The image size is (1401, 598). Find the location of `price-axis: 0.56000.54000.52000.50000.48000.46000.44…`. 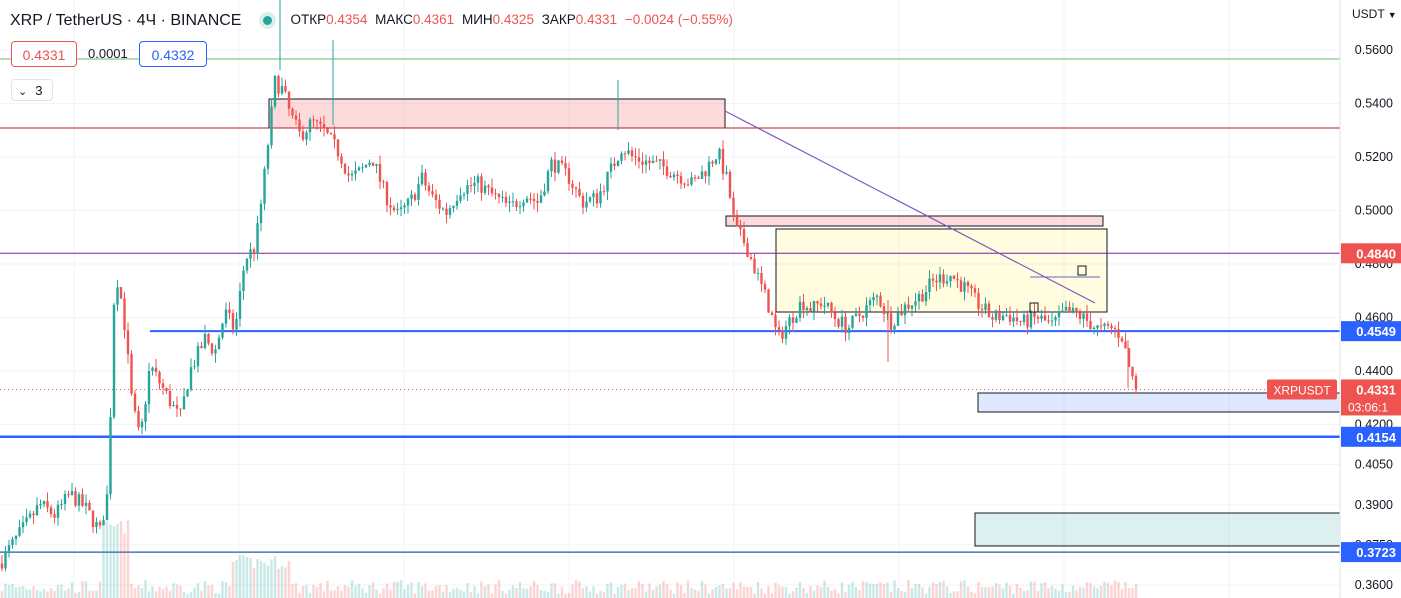

price-axis: 0.56000.54000.52000.50000.48000.46000.44… is located at coordinates (1370, 299).